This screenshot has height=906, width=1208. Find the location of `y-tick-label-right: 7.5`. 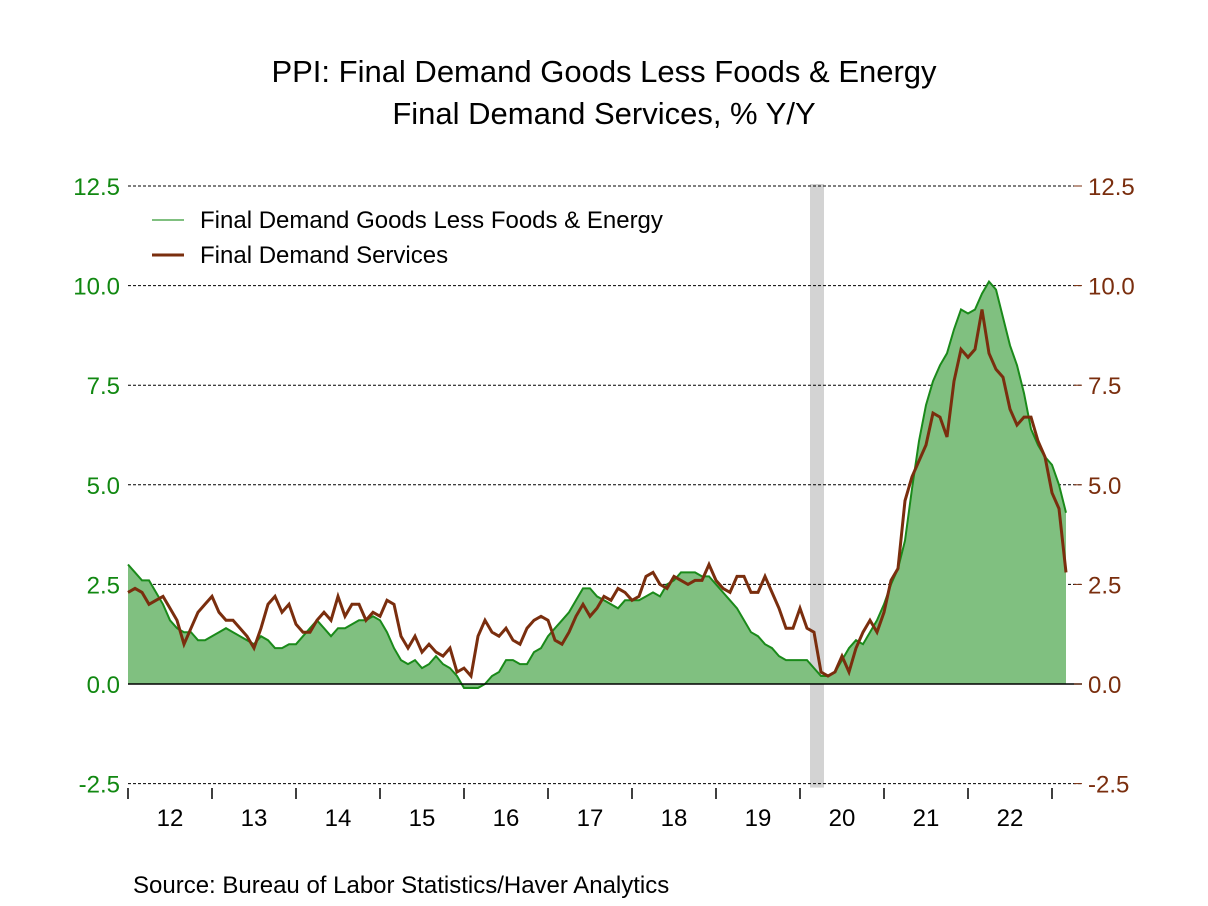

y-tick-label-right: 7.5 is located at coordinates (1104, 386).